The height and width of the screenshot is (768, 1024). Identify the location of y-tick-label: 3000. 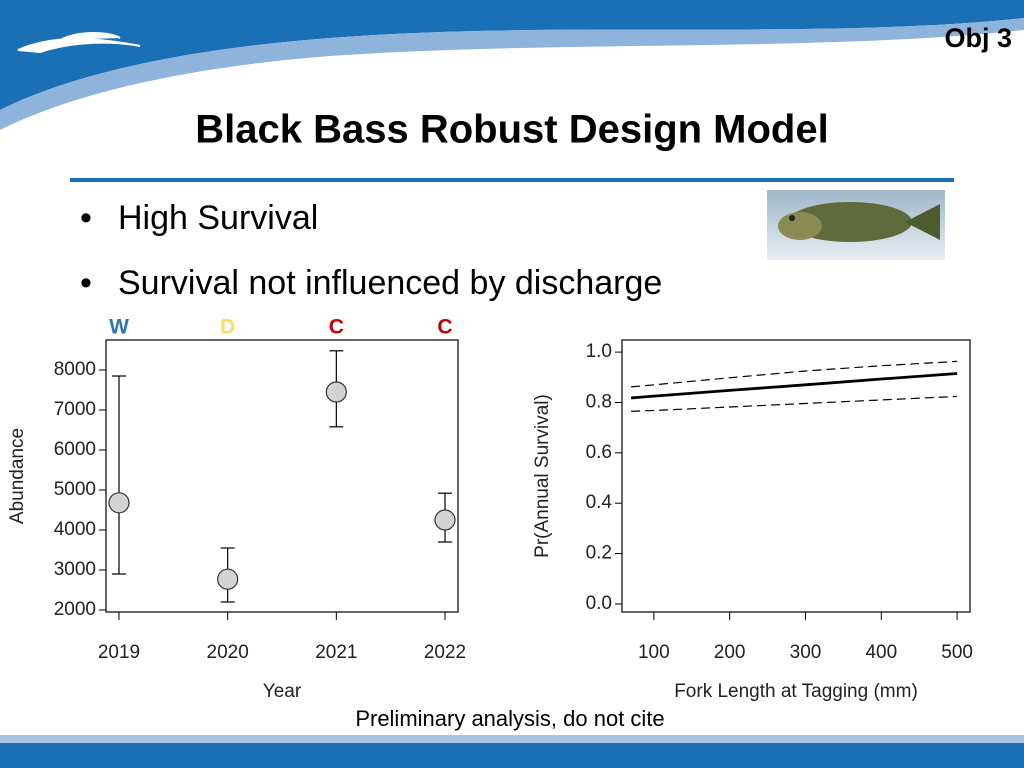
(75, 569).